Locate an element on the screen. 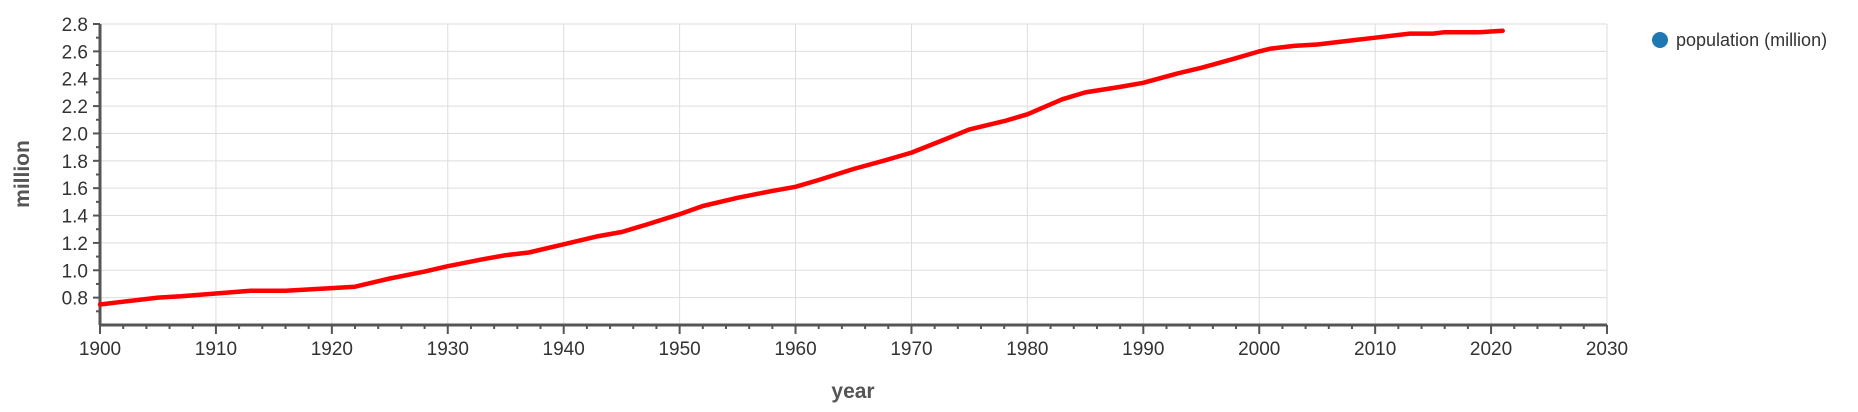 The image size is (1858, 412). legend-label: population (million) is located at coordinates (1751, 40).